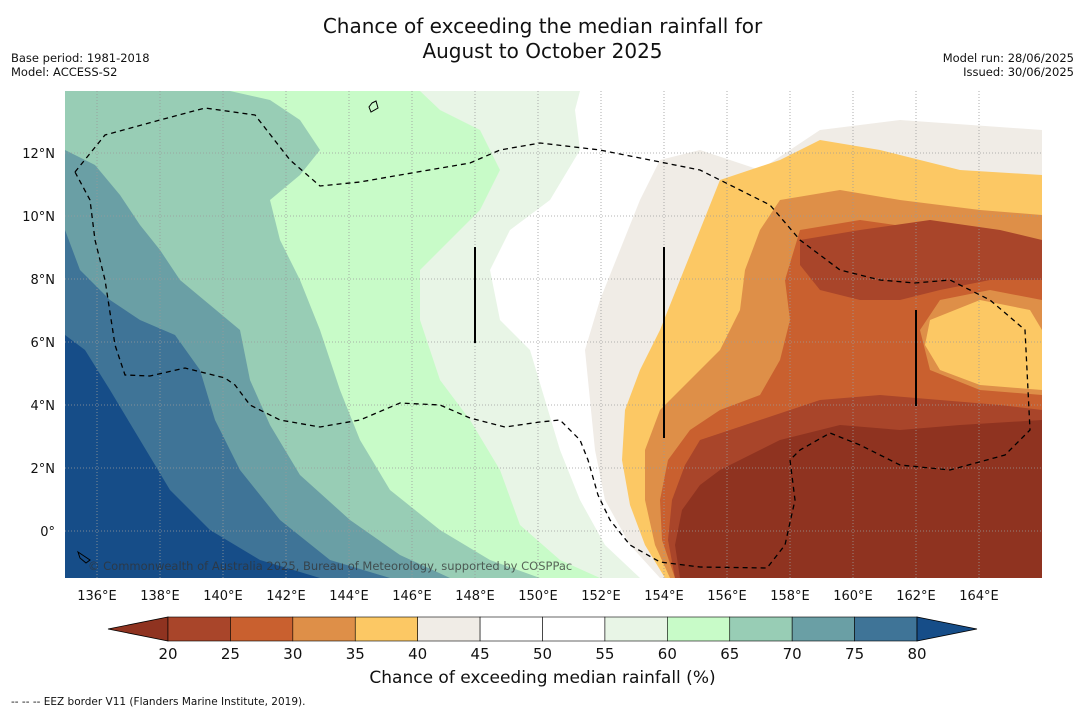 The height and width of the screenshot is (713, 1085). What do you see at coordinates (47, 532) in the screenshot?
I see `lat-label: 0°` at bounding box center [47, 532].